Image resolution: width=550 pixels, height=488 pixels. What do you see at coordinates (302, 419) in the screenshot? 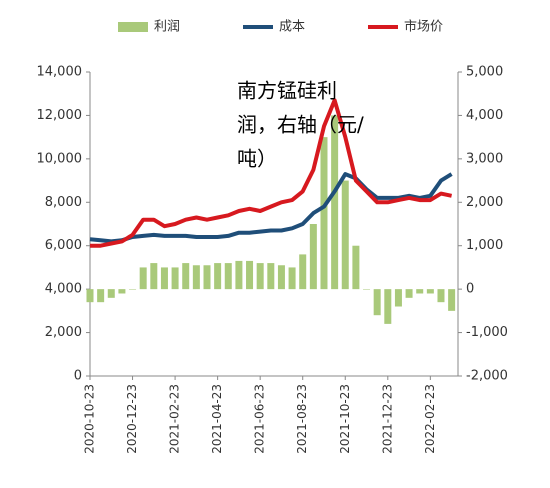
I see `x-tick-label: 2021-08-23` at bounding box center [302, 419].